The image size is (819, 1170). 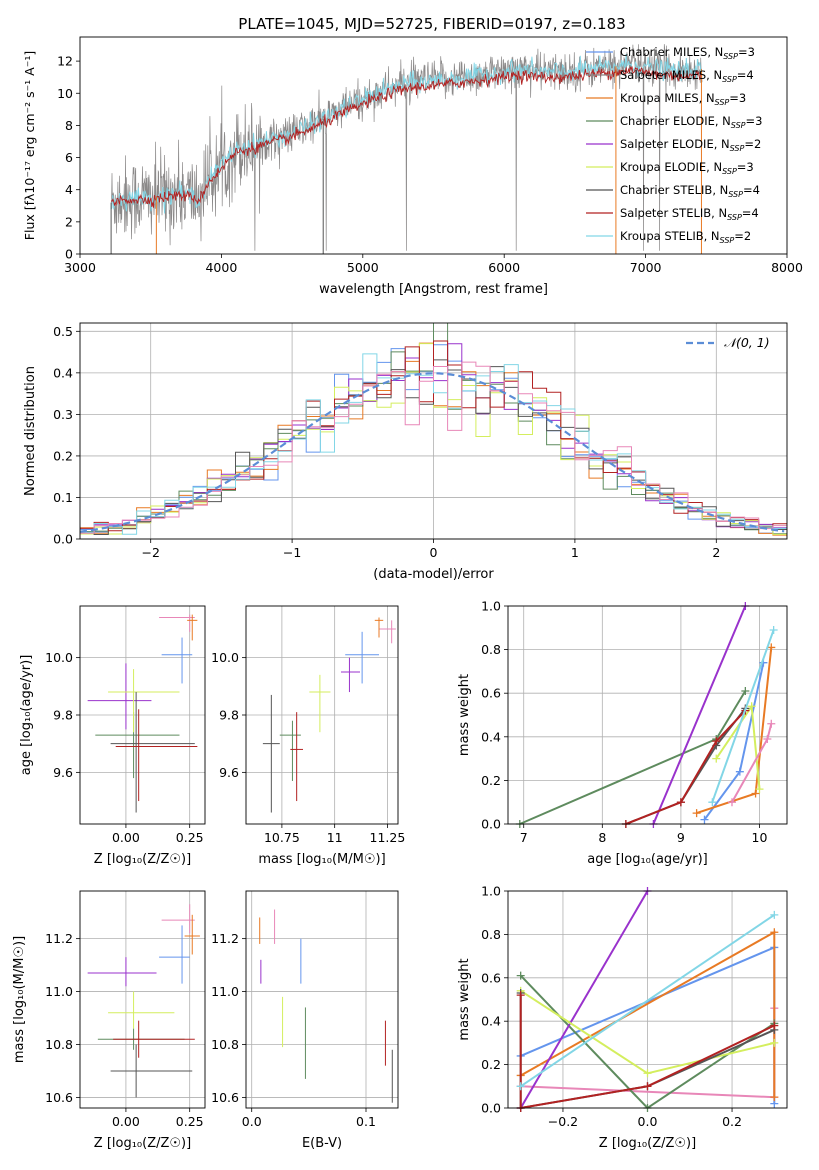 I want to click on y-tick-label: 8, so click(x=69, y=125).